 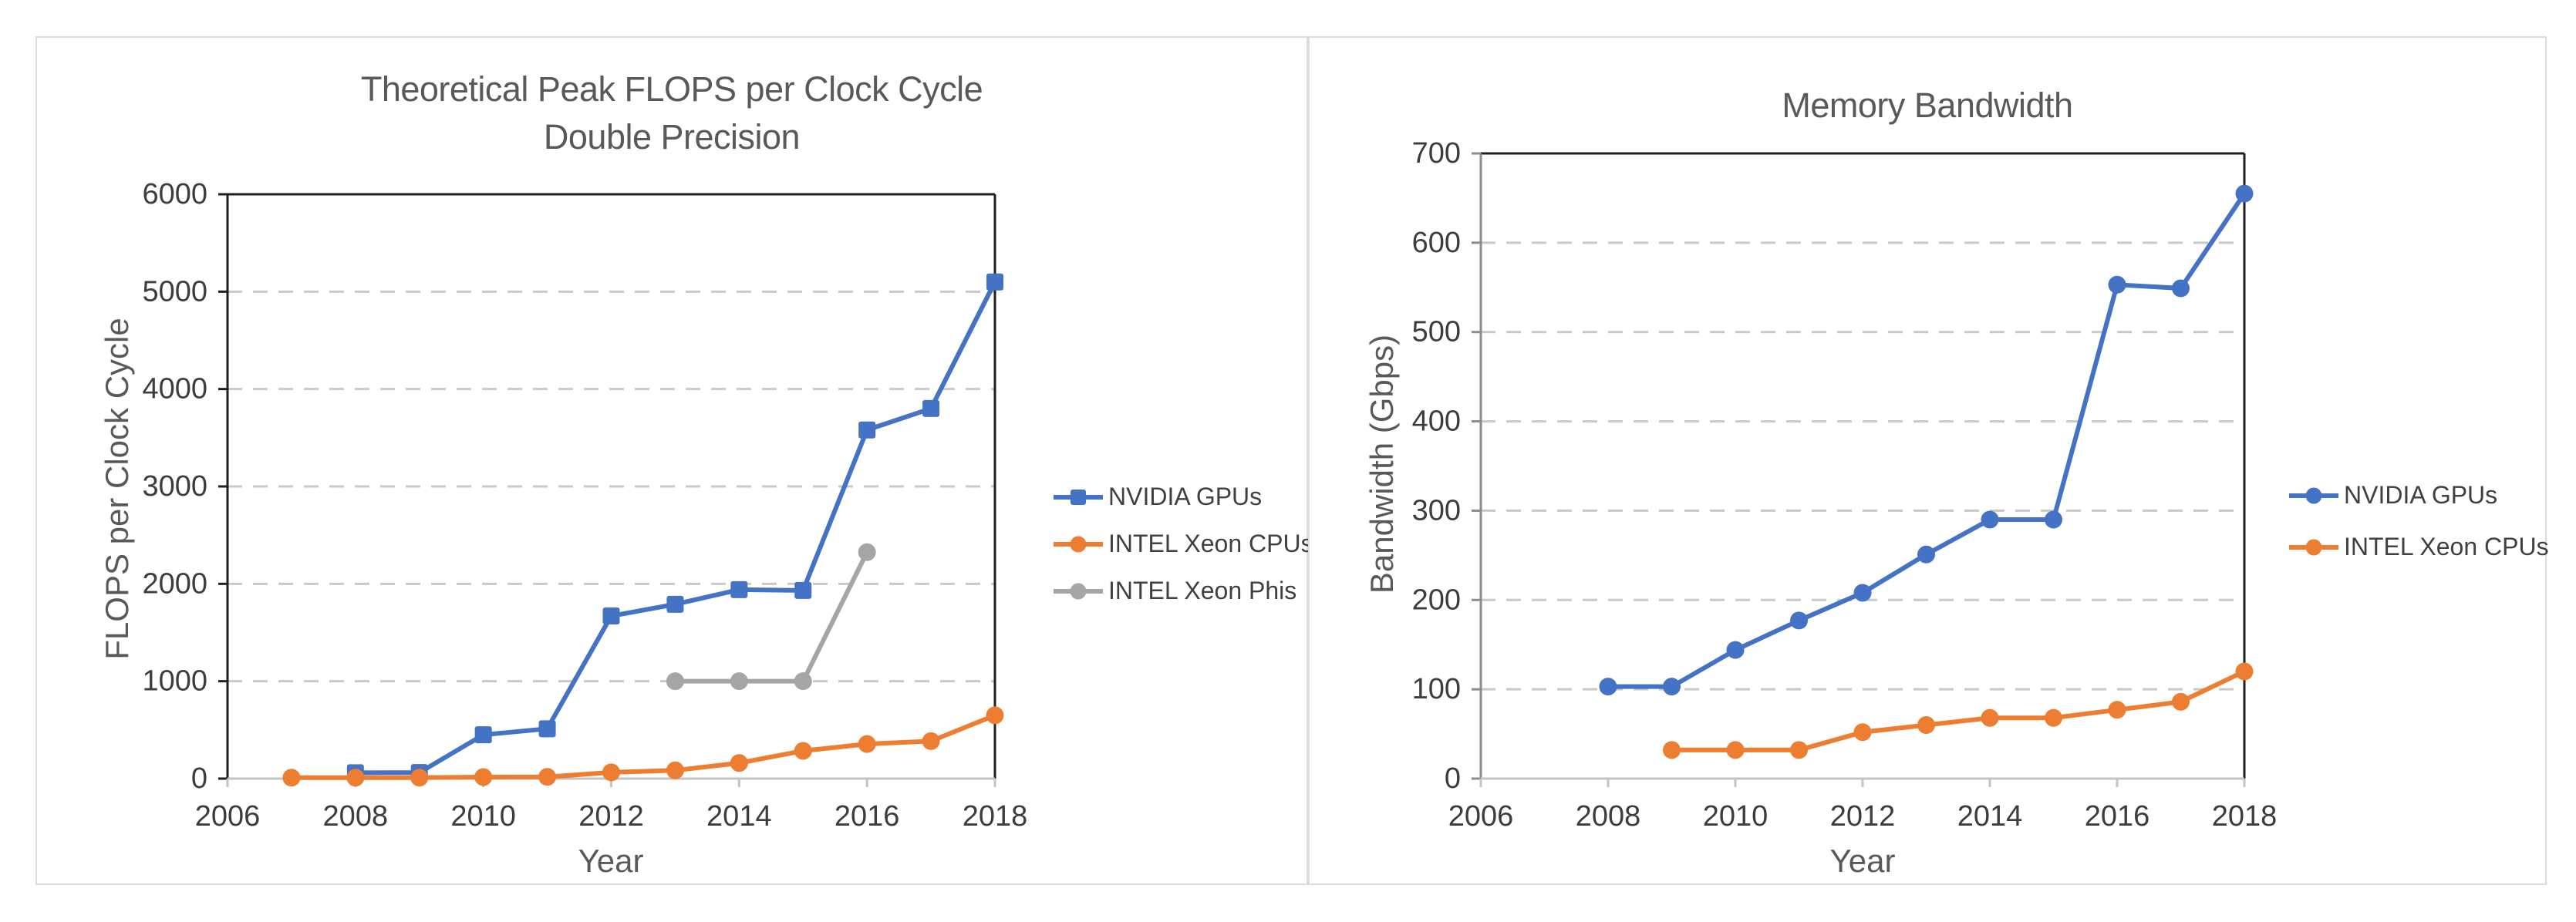 What do you see at coordinates (642, 746) in the screenshot?
I see `series-line-intel-xeon-cpus` at bounding box center [642, 746].